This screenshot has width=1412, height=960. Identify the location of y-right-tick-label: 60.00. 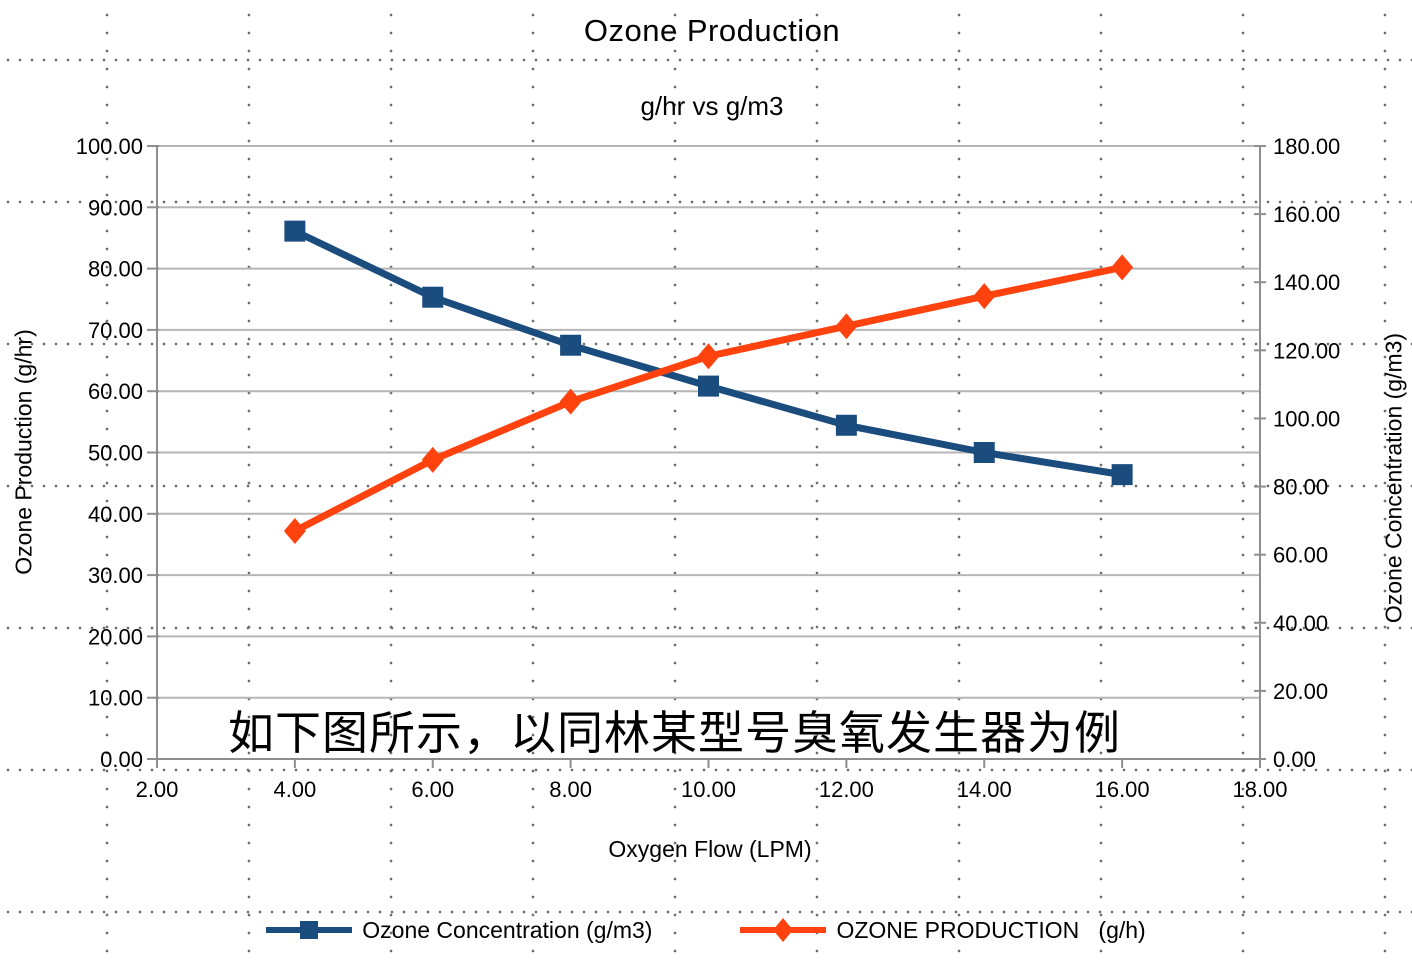
(1300, 555).